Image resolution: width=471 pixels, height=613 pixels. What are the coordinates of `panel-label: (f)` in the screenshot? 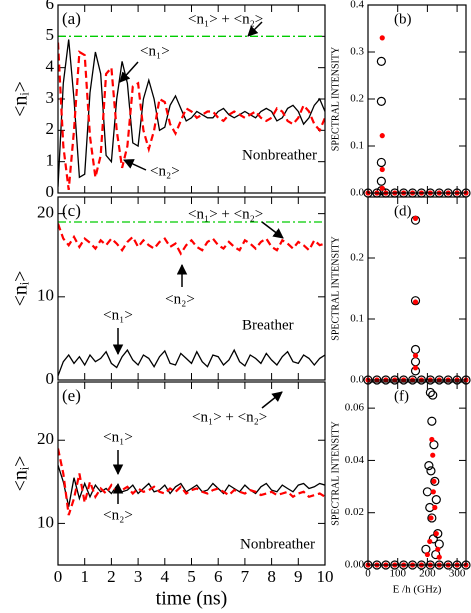 It's located at (401, 396).